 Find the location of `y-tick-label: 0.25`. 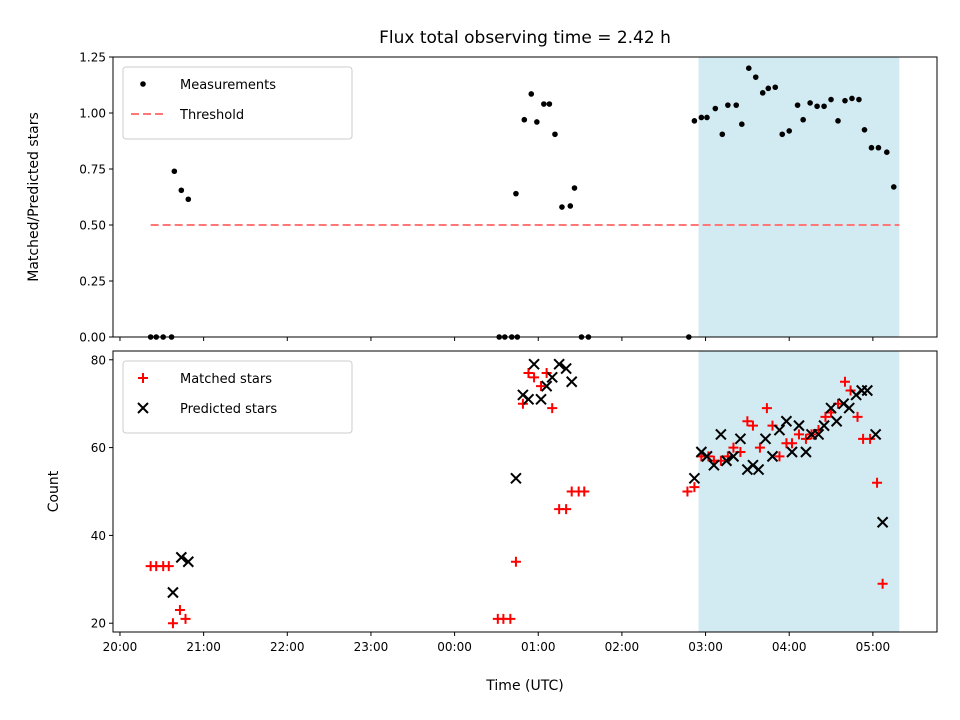

y-tick-label: 0.25 is located at coordinates (92, 282).